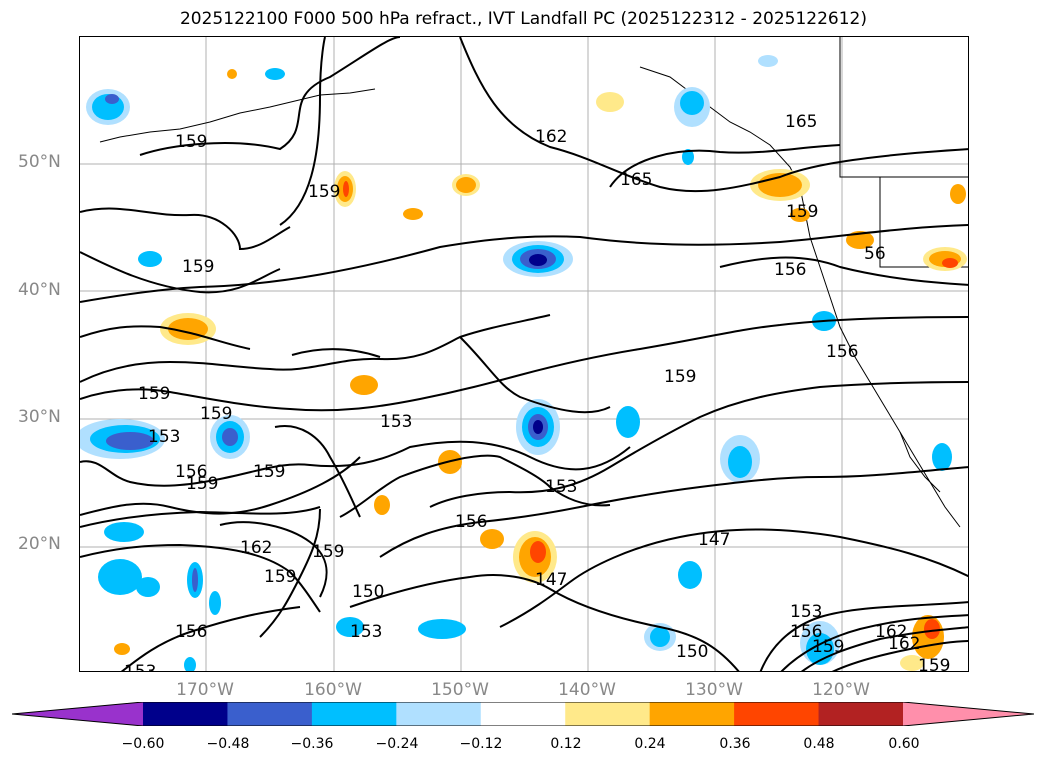  What do you see at coordinates (714, 690) in the screenshot?
I see `lon-label-130w: 130°W` at bounding box center [714, 690].